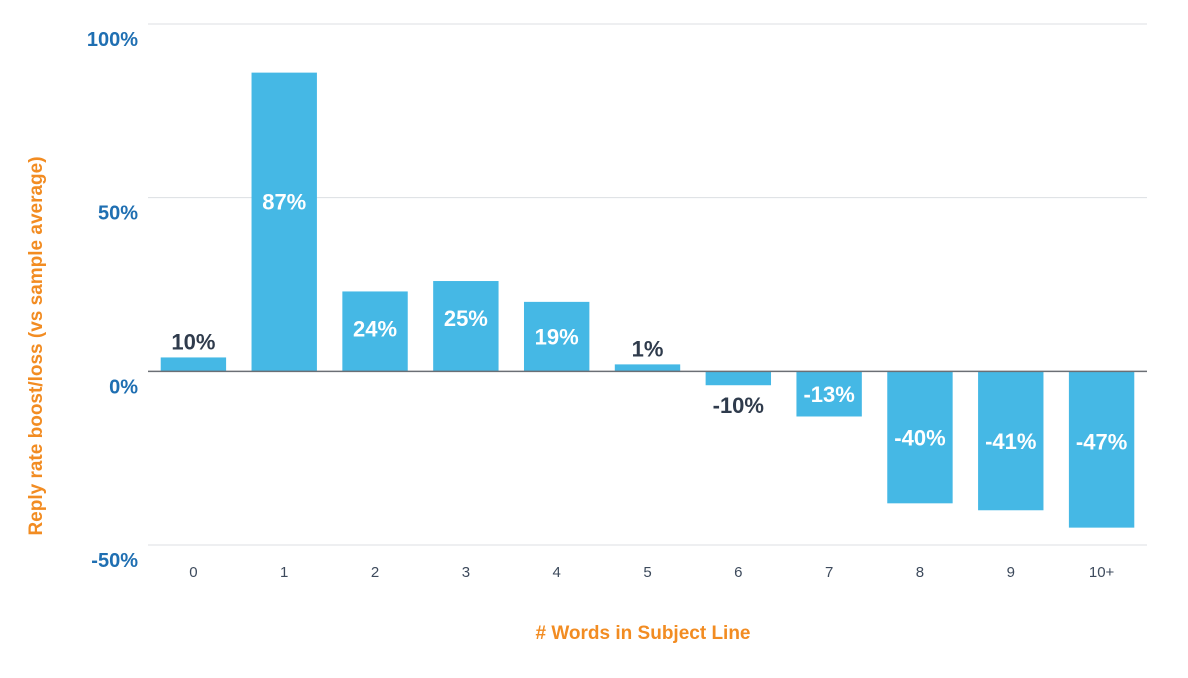 Image resolution: width=1188 pixels, height=678 pixels. Describe the element at coordinates (642, 633) in the screenshot. I see `x-axis-title: # Words in Subject Line` at that location.